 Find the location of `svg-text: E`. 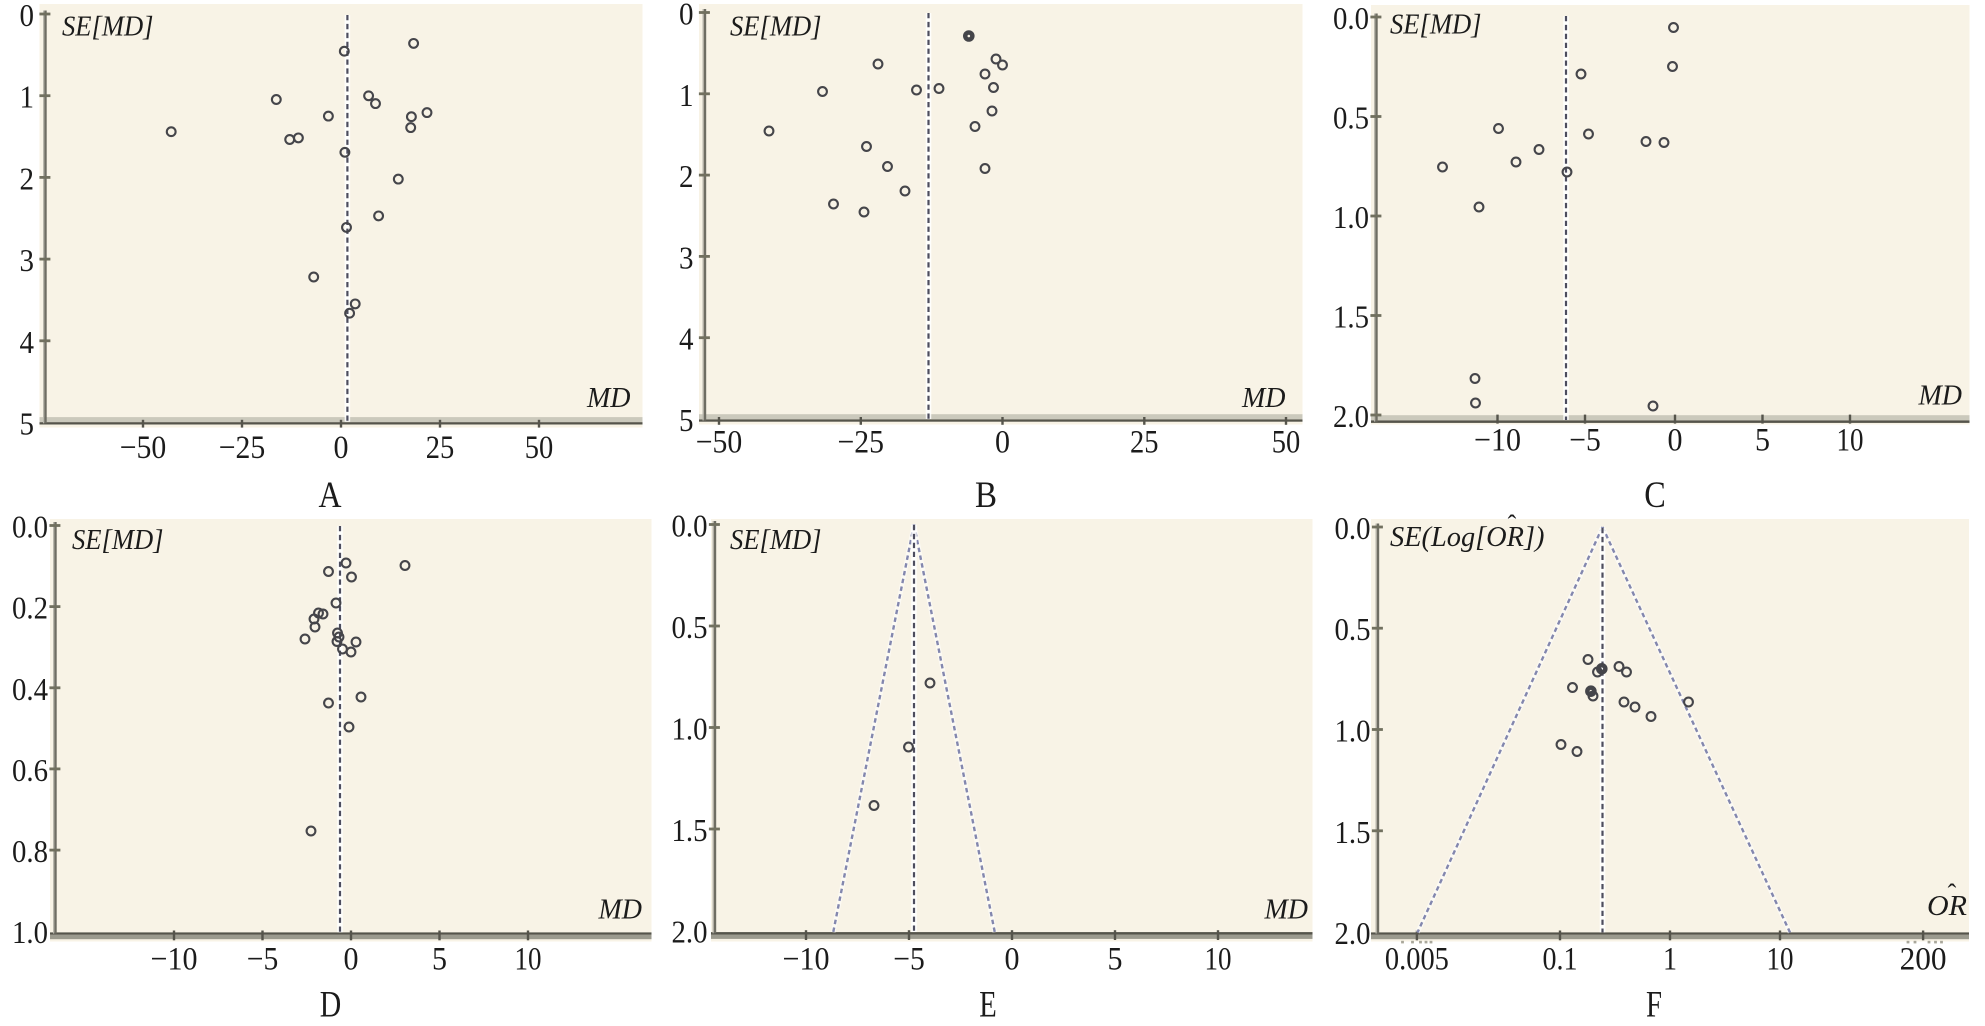

svg-text: E is located at coordinates (988, 1005).